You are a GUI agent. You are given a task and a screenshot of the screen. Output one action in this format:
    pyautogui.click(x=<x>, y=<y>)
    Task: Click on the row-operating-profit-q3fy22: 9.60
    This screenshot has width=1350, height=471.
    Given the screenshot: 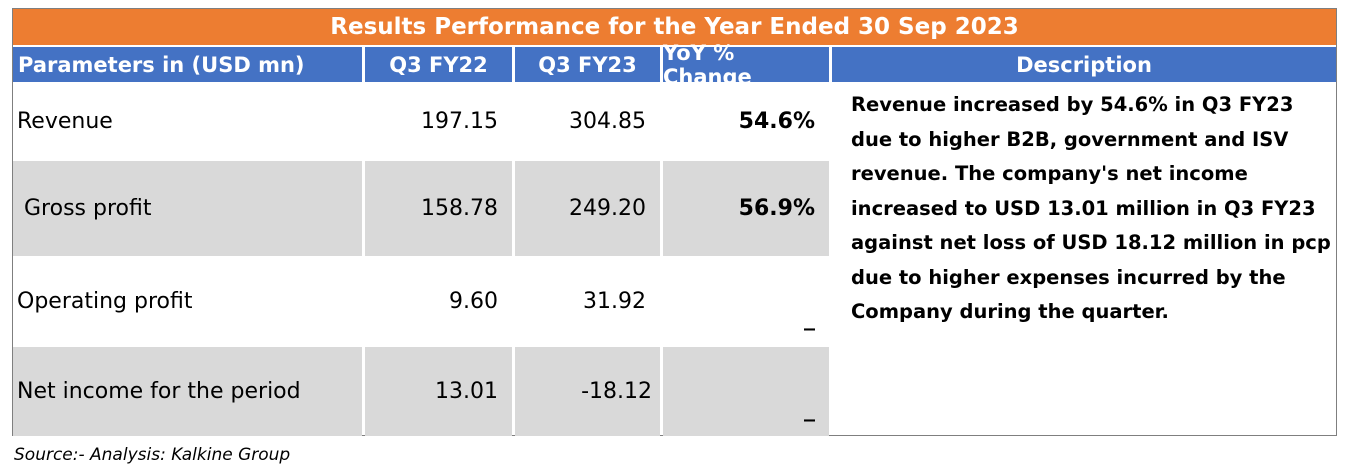 What is the action you would take?
    pyautogui.click(x=473, y=301)
    